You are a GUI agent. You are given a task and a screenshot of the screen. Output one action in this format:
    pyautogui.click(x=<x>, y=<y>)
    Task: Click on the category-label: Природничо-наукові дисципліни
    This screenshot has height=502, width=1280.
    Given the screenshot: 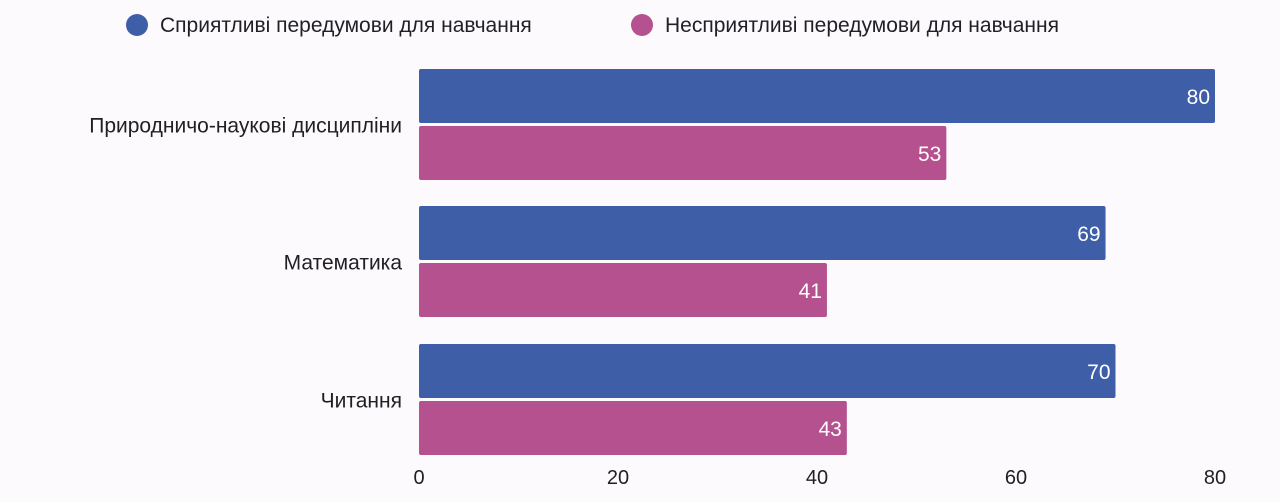 What is the action you would take?
    pyautogui.click(x=245, y=126)
    